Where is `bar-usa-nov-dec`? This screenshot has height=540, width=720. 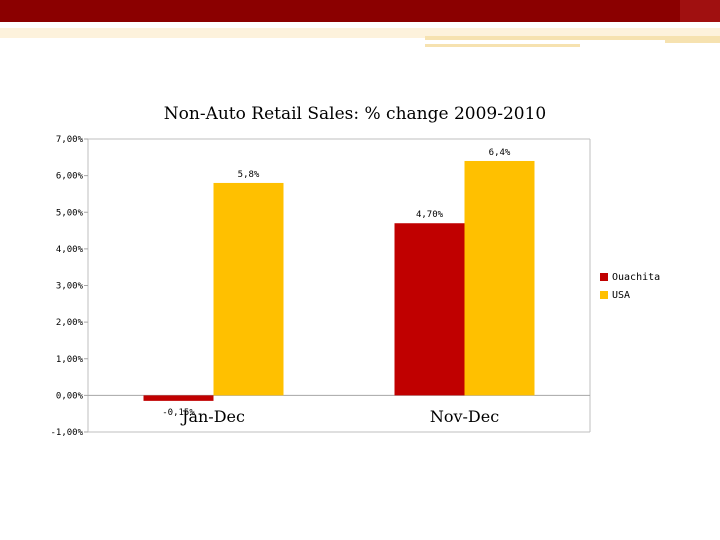
bar-usa-nov-dec is located at coordinates (499, 278).